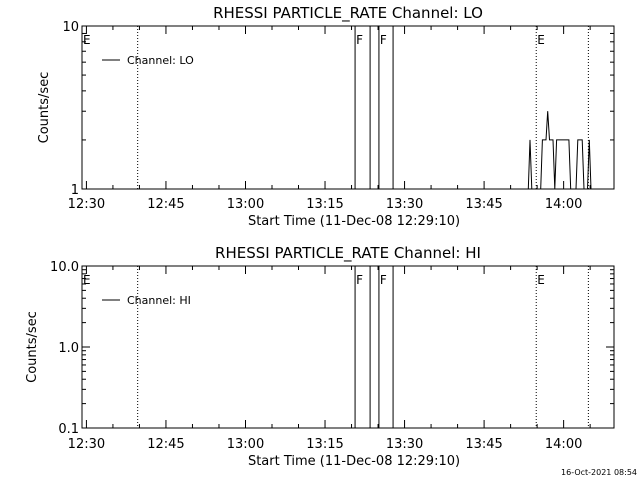  What do you see at coordinates (75, 190) in the screenshot?
I see `y-tick-label: 1` at bounding box center [75, 190].